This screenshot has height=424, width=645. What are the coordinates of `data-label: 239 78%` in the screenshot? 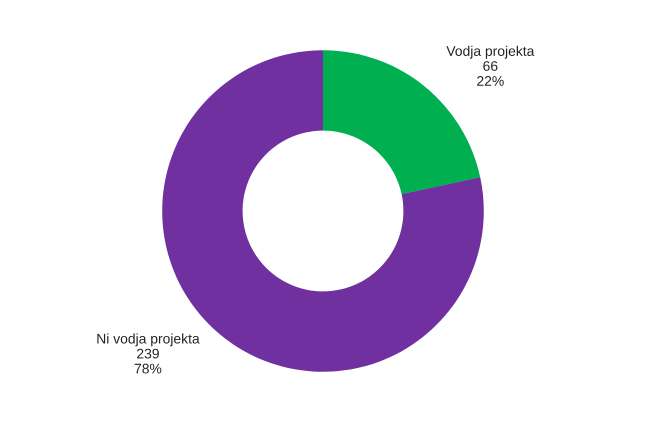 It's located at (148, 361).